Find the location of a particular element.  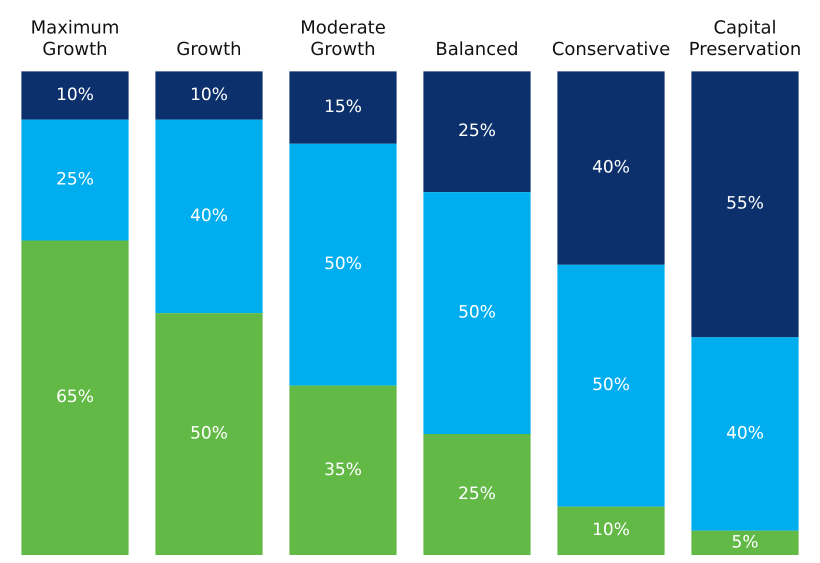

data-label: 5% is located at coordinates (745, 542).